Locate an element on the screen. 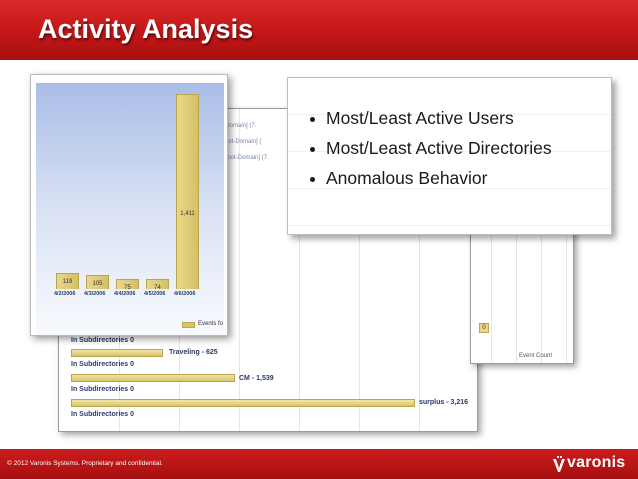 This screenshot has width=638, height=479. bullet-text: Most/Least Active Directories is located at coordinates (439, 148).